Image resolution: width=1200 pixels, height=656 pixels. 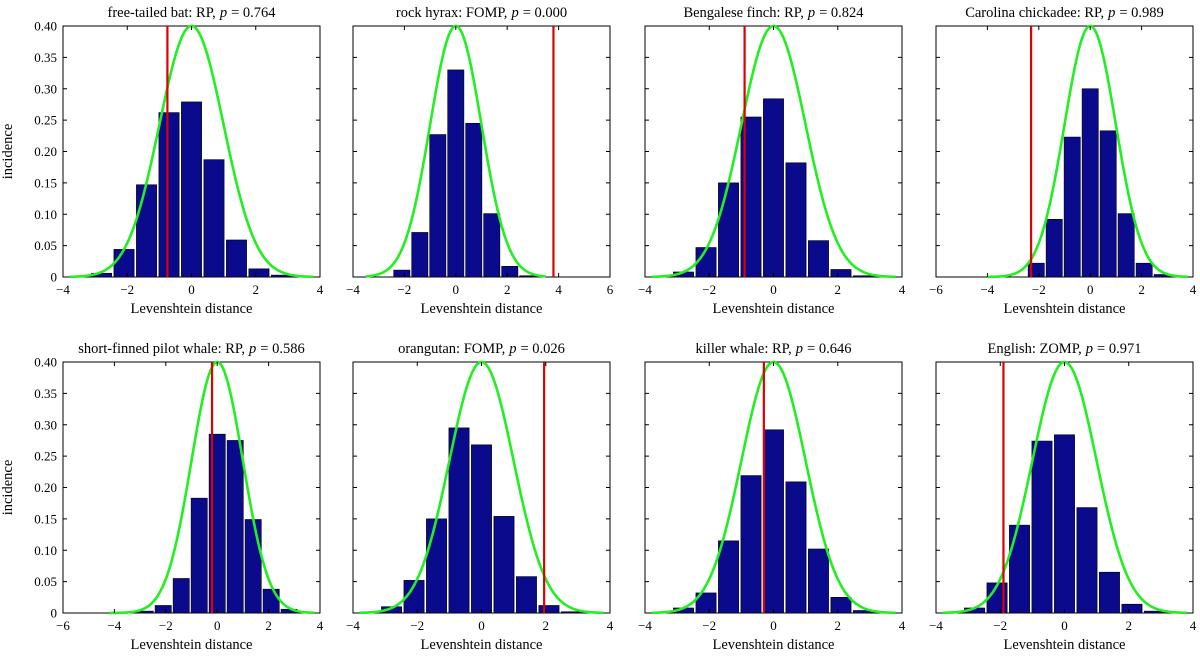 What do you see at coordinates (773, 13) in the screenshot?
I see `panel-title: Bengalese finch: RP, p = 0.824` at bounding box center [773, 13].